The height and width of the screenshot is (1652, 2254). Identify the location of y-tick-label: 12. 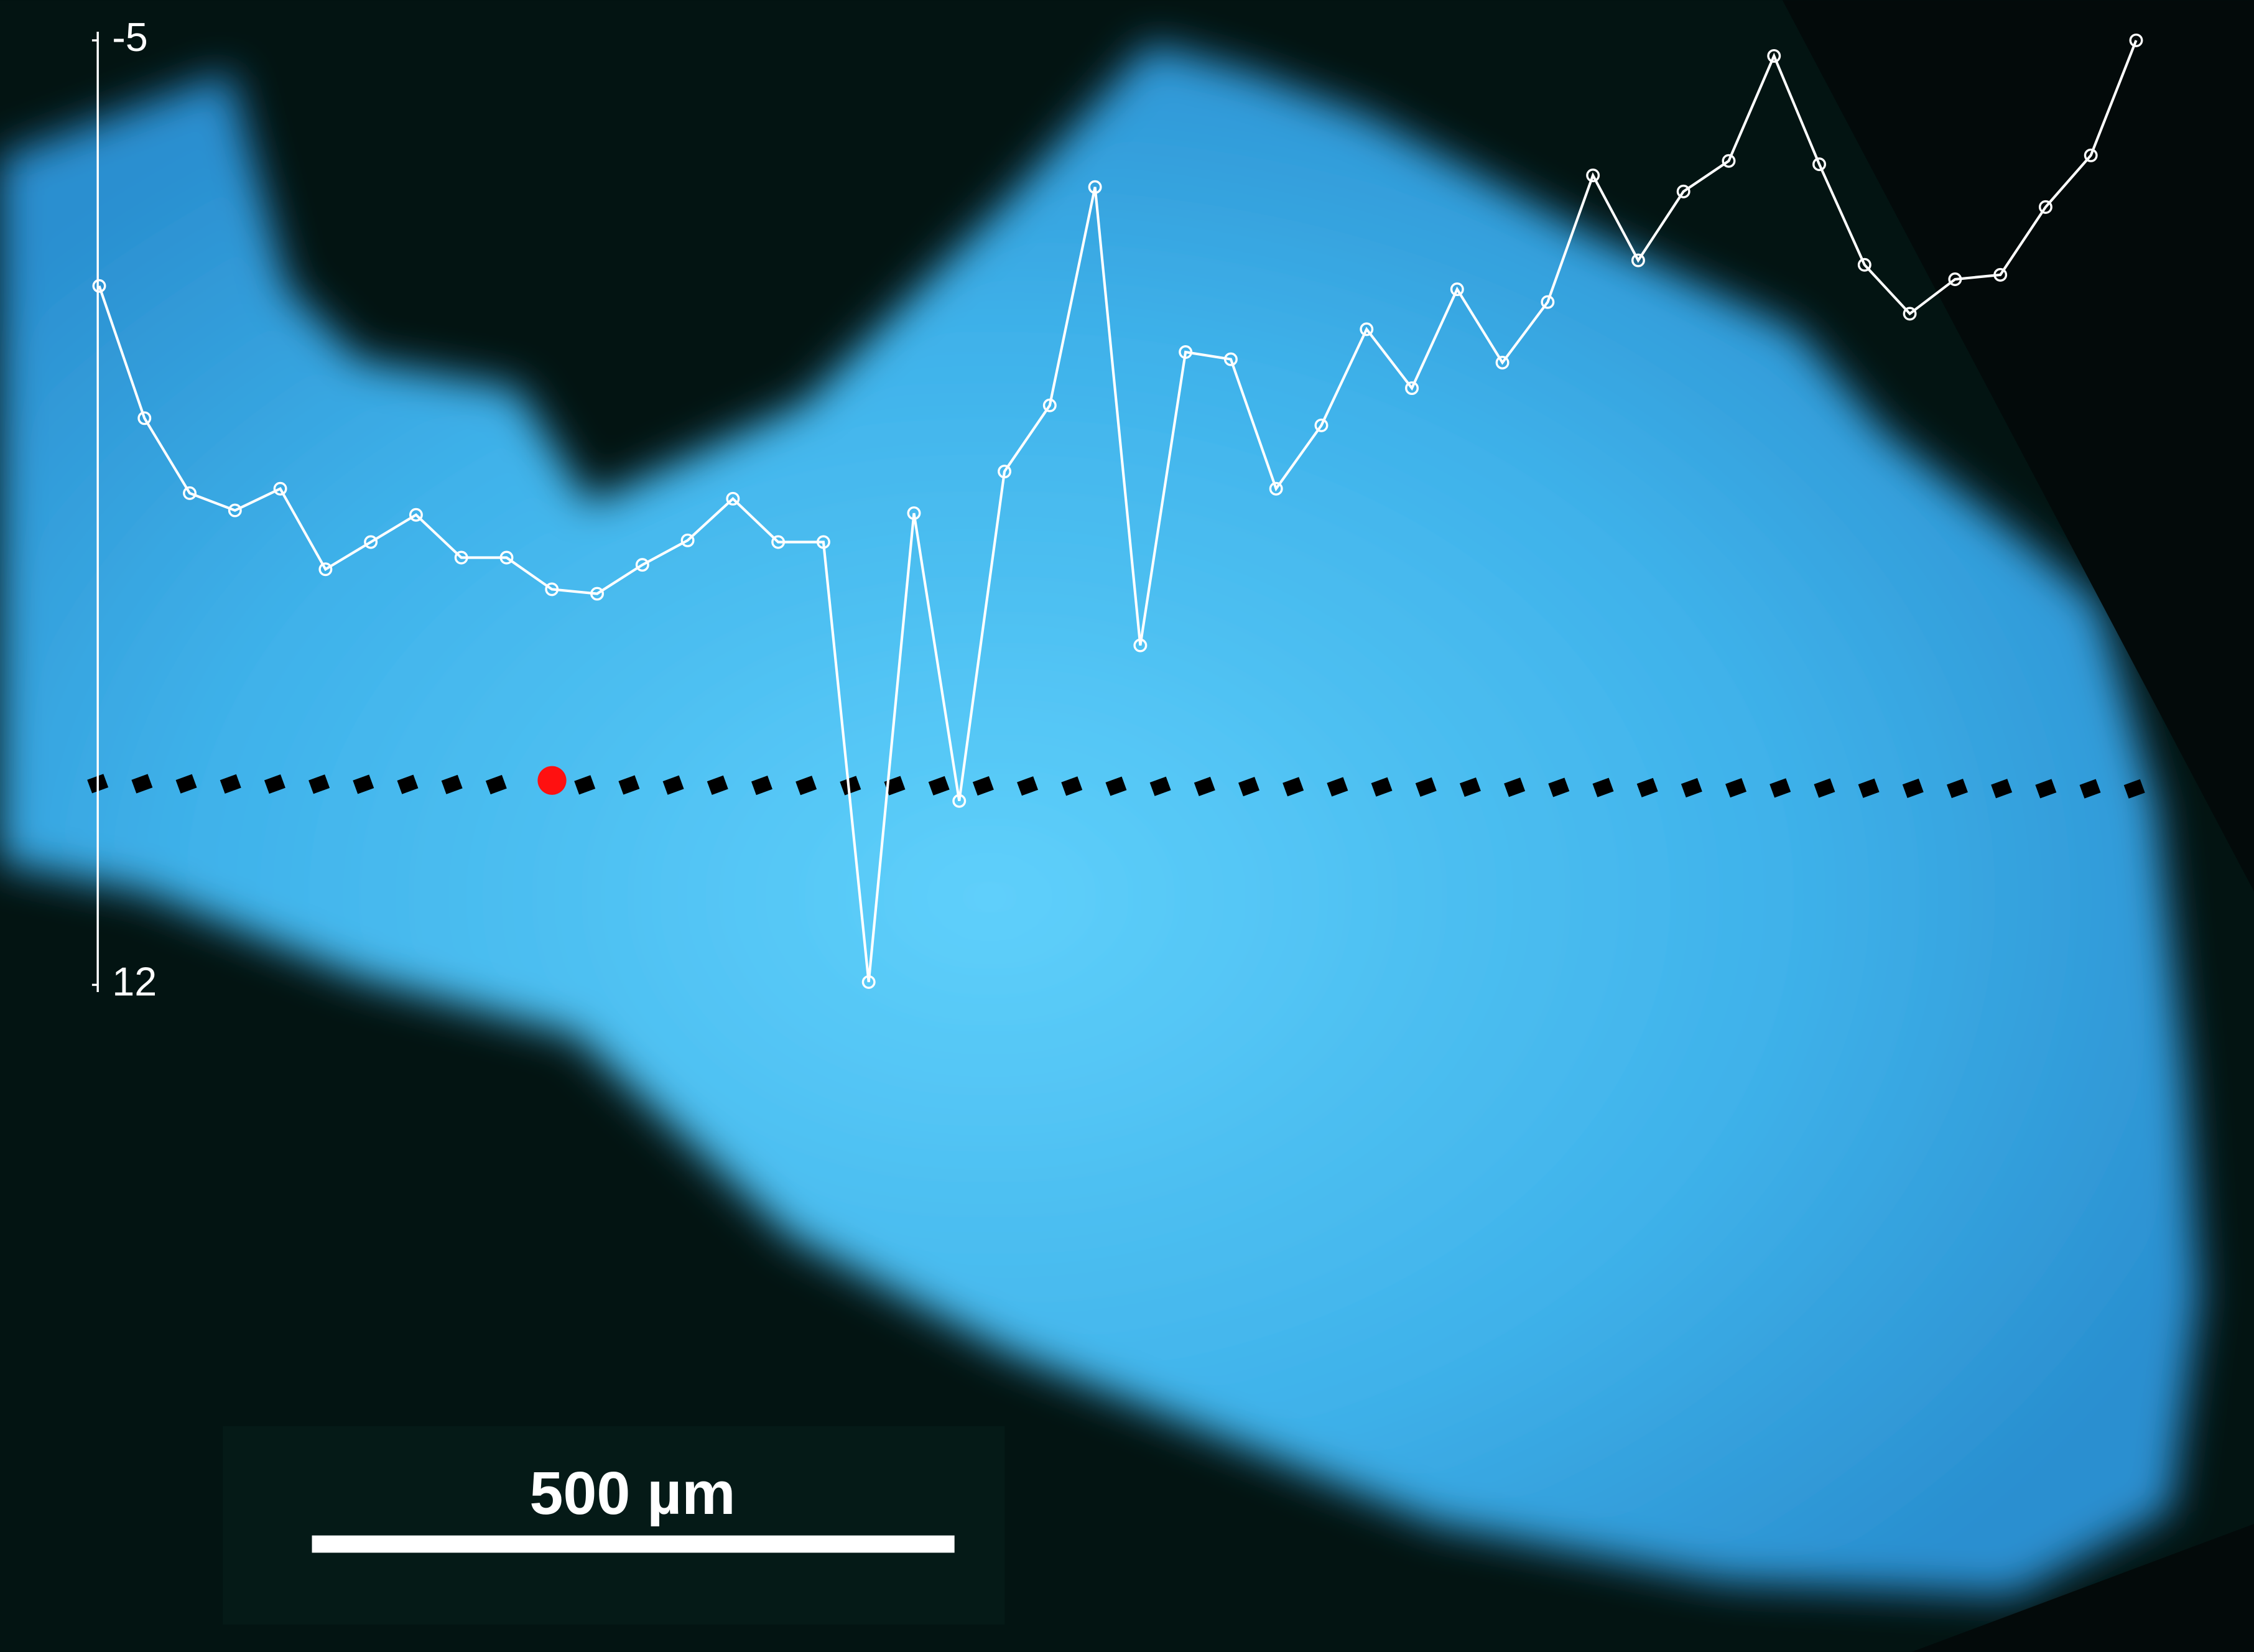
(134, 981).